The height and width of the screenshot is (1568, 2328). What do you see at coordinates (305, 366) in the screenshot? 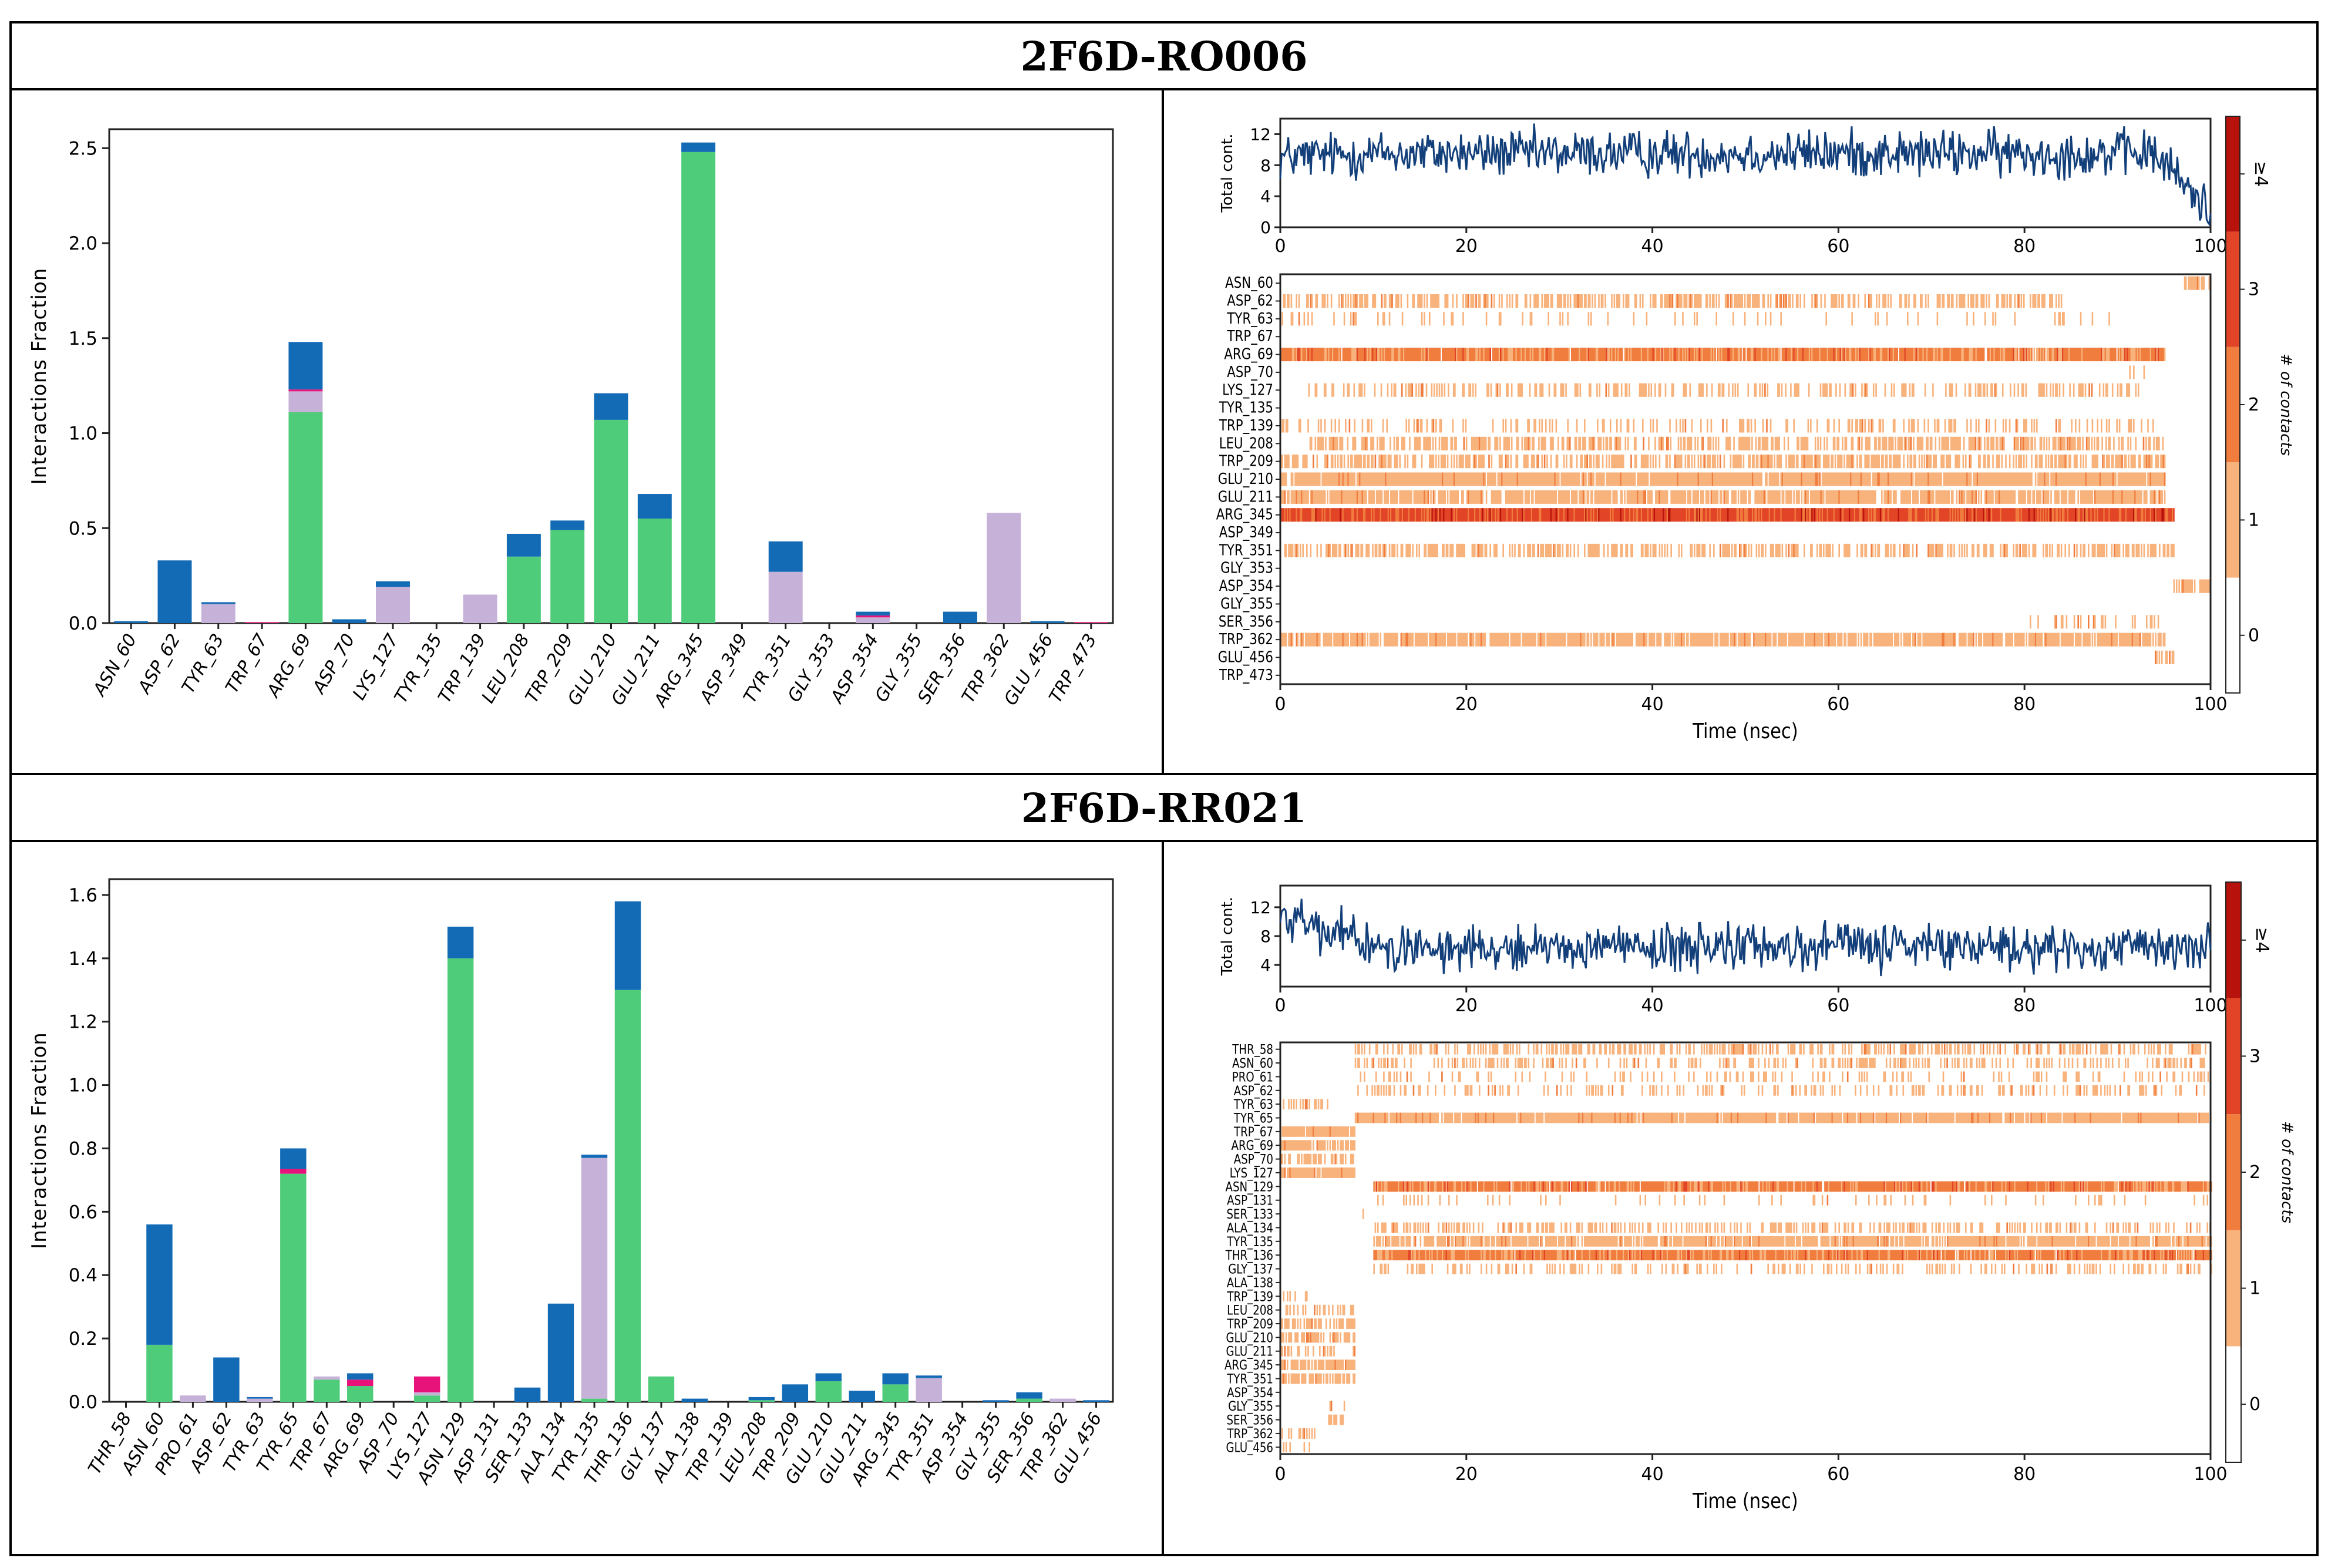
I see `bar-water-bridge` at bounding box center [305, 366].